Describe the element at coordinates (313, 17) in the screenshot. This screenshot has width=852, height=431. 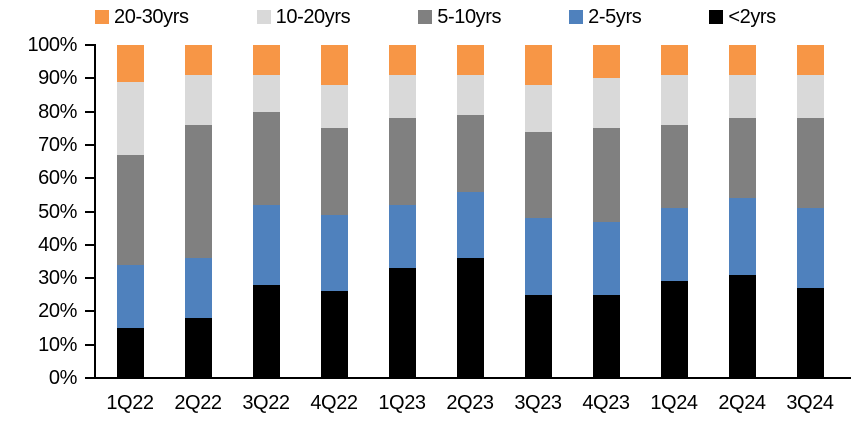
I see `legend-label: 10-20yrs` at that location.